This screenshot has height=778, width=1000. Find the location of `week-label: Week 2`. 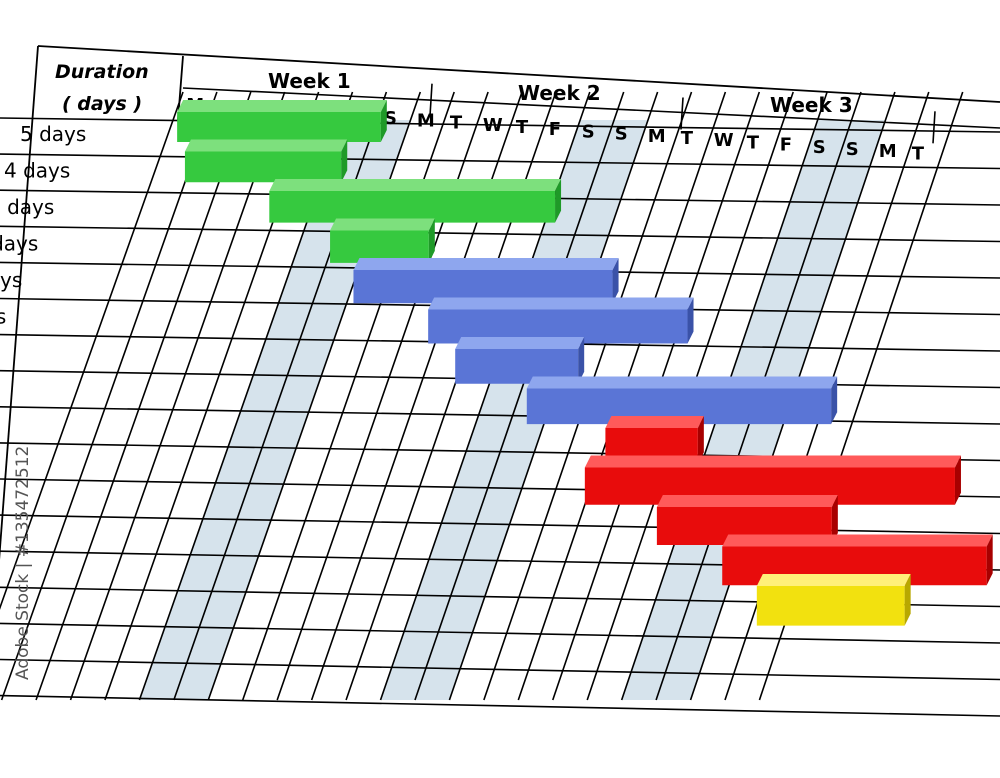

week-label: Week 2 is located at coordinates (559, 93).